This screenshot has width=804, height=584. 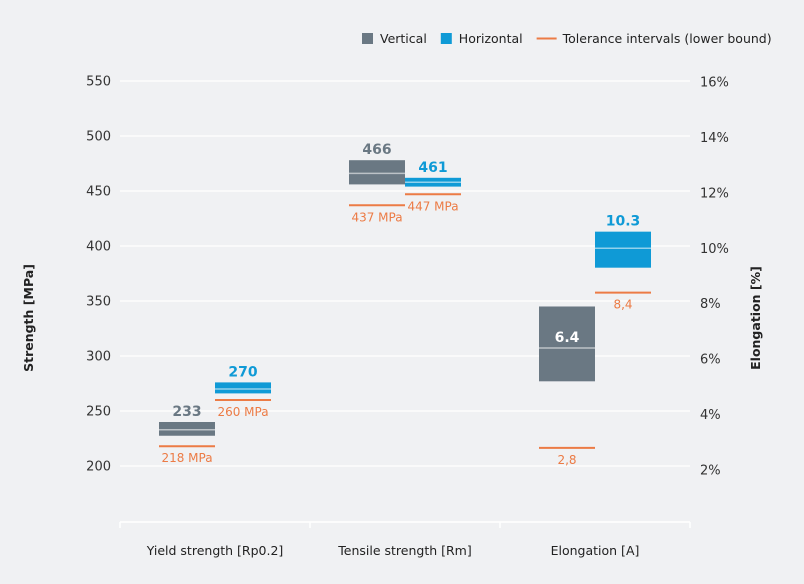 I want to click on tolerance-label: 437 MPa, so click(x=376, y=217).